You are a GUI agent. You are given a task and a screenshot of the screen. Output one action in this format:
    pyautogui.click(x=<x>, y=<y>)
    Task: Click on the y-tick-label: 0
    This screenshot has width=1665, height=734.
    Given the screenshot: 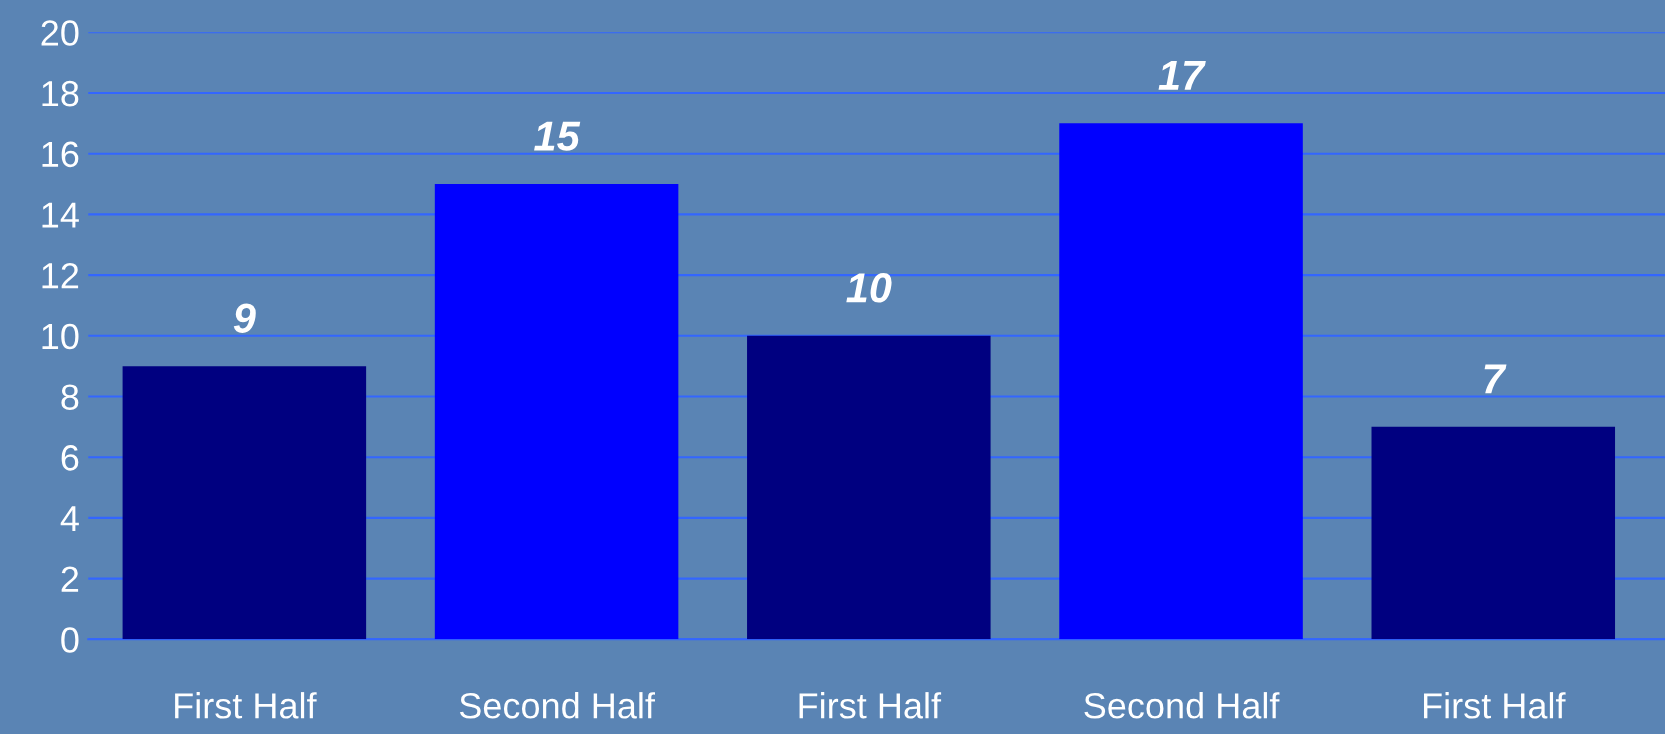 What is the action you would take?
    pyautogui.click(x=70, y=640)
    